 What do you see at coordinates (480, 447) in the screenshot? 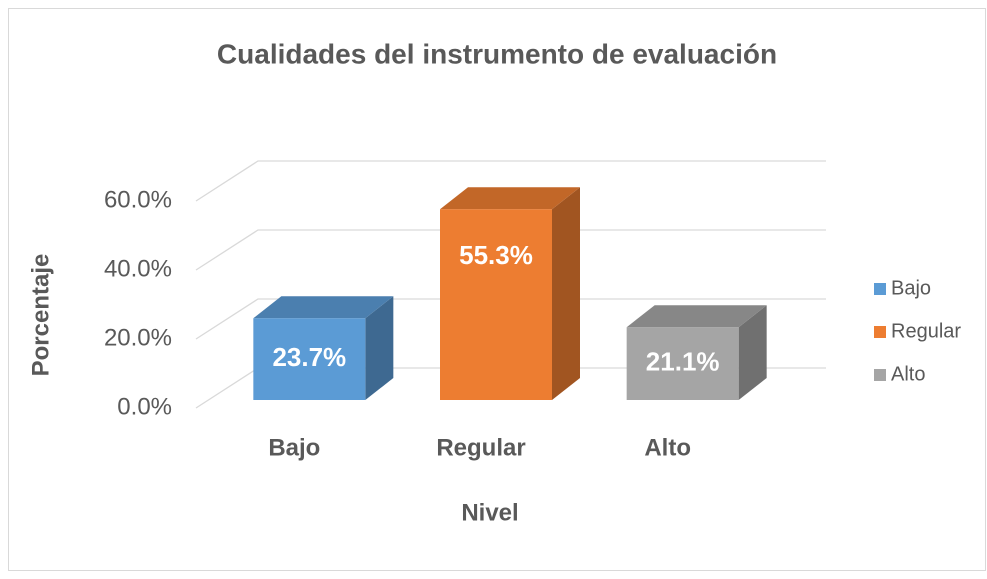
I see `x-tick-label: Regular` at bounding box center [480, 447].